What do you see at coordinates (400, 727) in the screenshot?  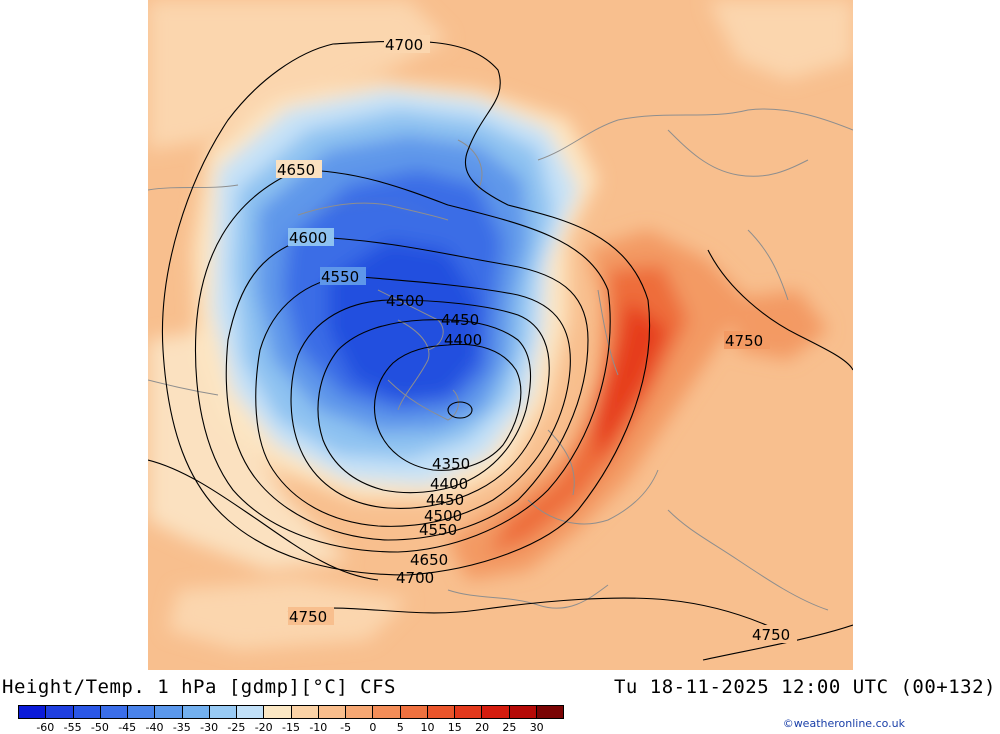 I see `colorbar-label: 5` at bounding box center [400, 727].